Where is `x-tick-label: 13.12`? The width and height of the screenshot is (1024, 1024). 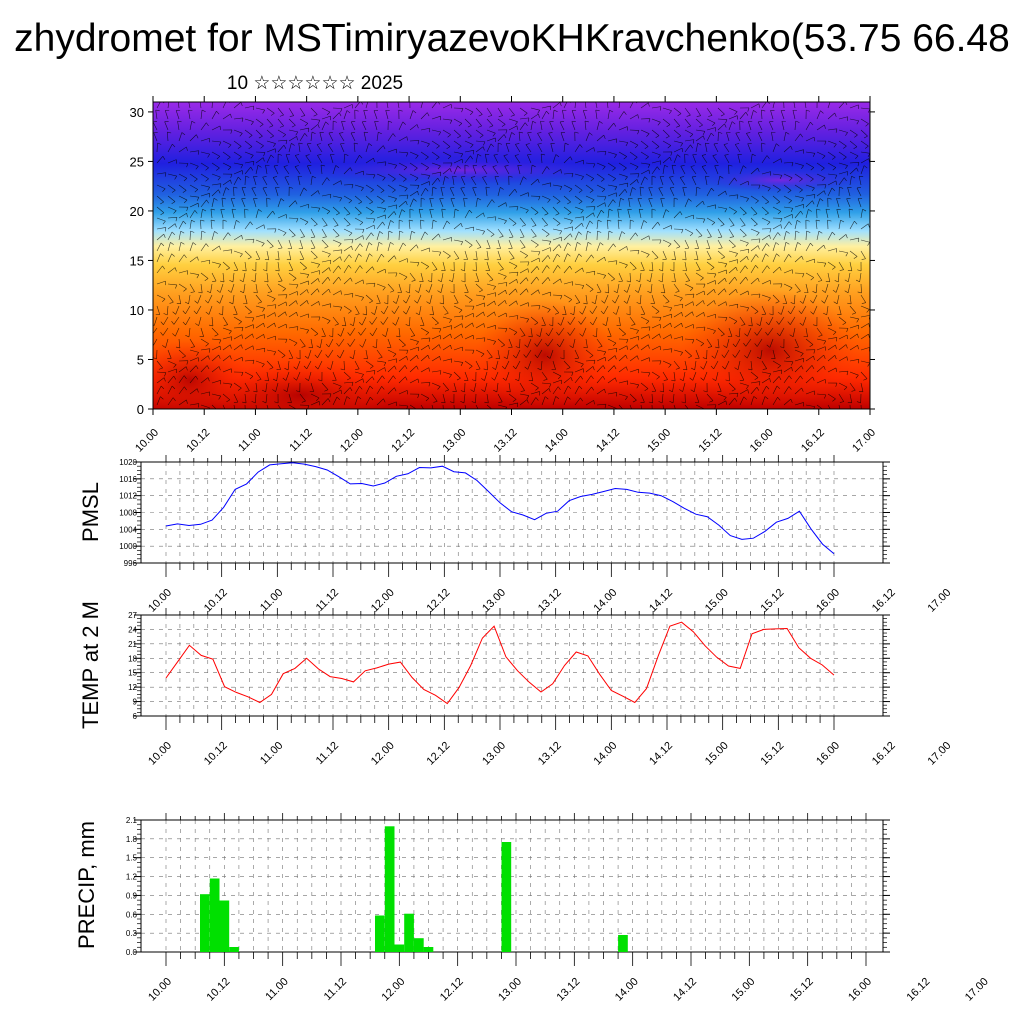
x-tick-label: 13.12 is located at coordinates (506, 441).